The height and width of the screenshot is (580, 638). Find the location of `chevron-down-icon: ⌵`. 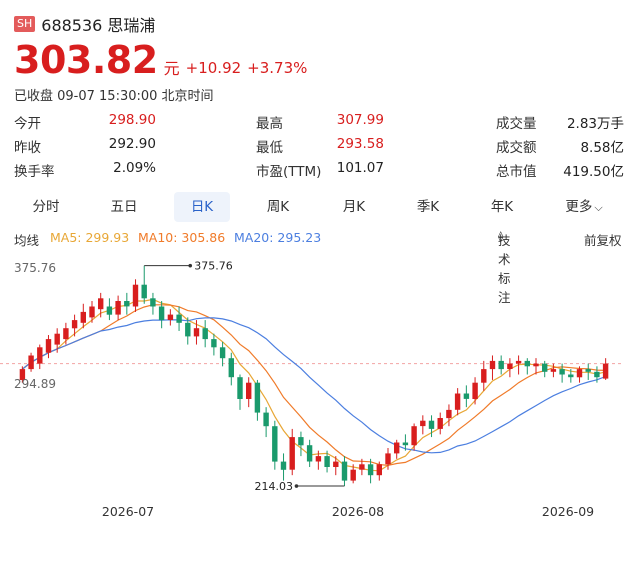

chevron-down-icon: ⌵ is located at coordinates (598, 207).